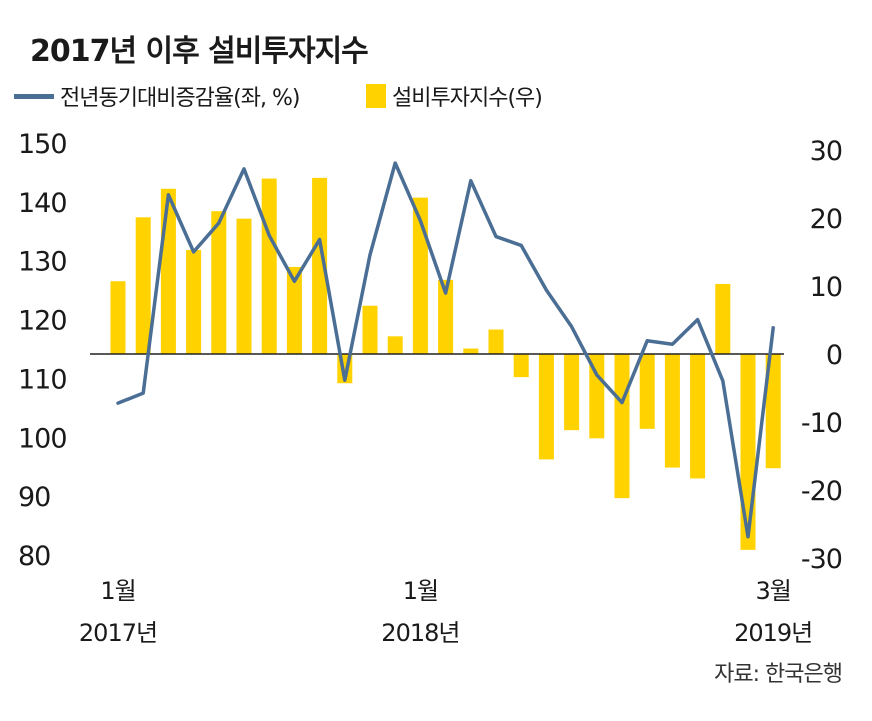 This screenshot has height=721, width=872. Describe the element at coordinates (773, 591) in the screenshot. I see `x-label-month: 3월` at that location.